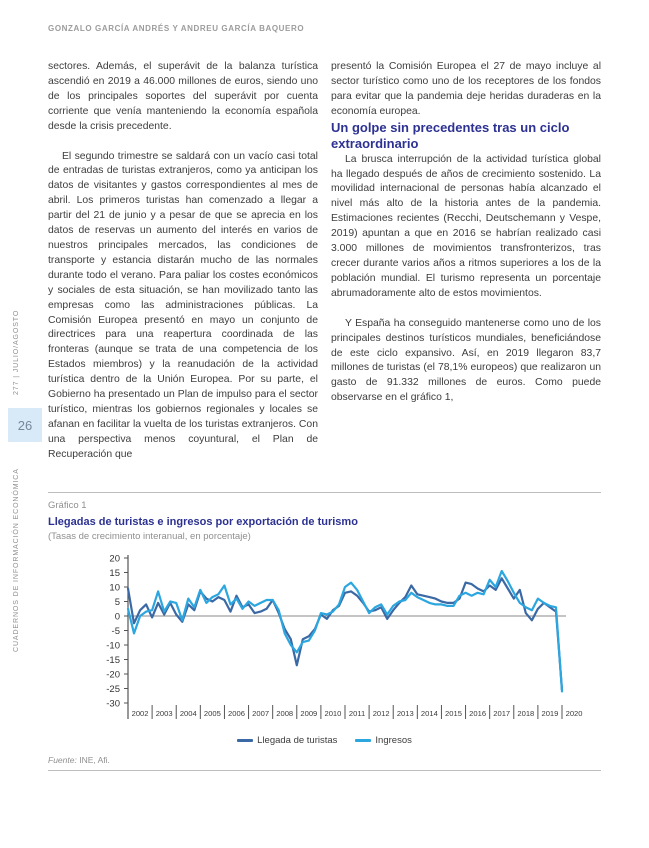 This screenshot has width=649, height=848. Describe the element at coordinates (308, 713) in the screenshot. I see `svg-text: 2009` at that location.